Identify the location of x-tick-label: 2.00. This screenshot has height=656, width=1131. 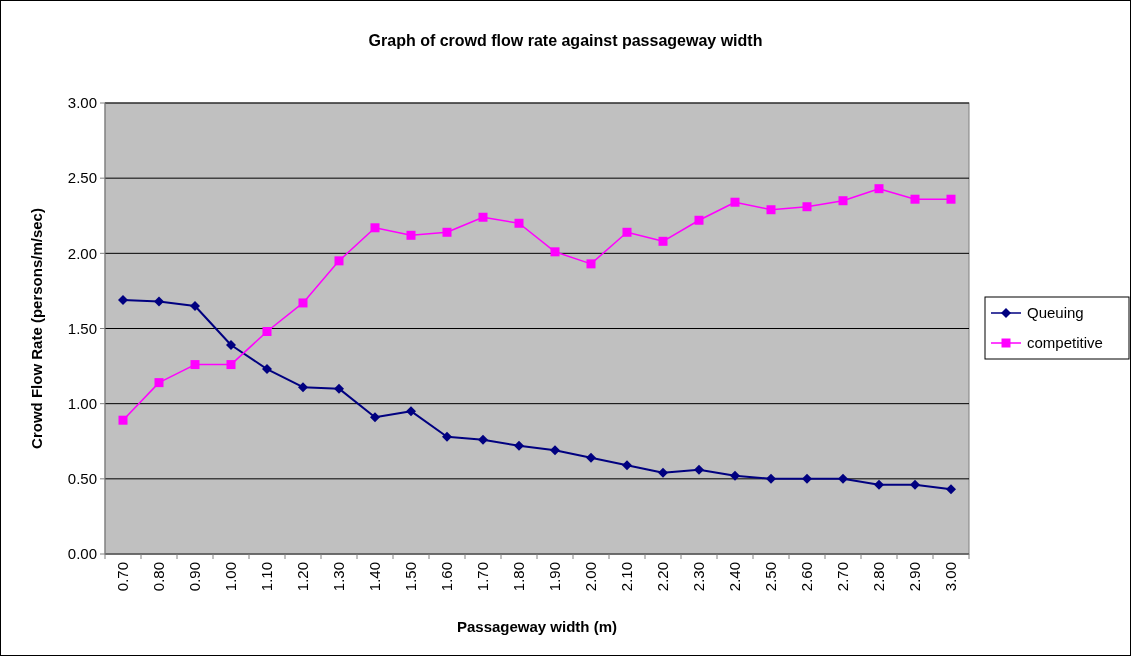
(590, 577).